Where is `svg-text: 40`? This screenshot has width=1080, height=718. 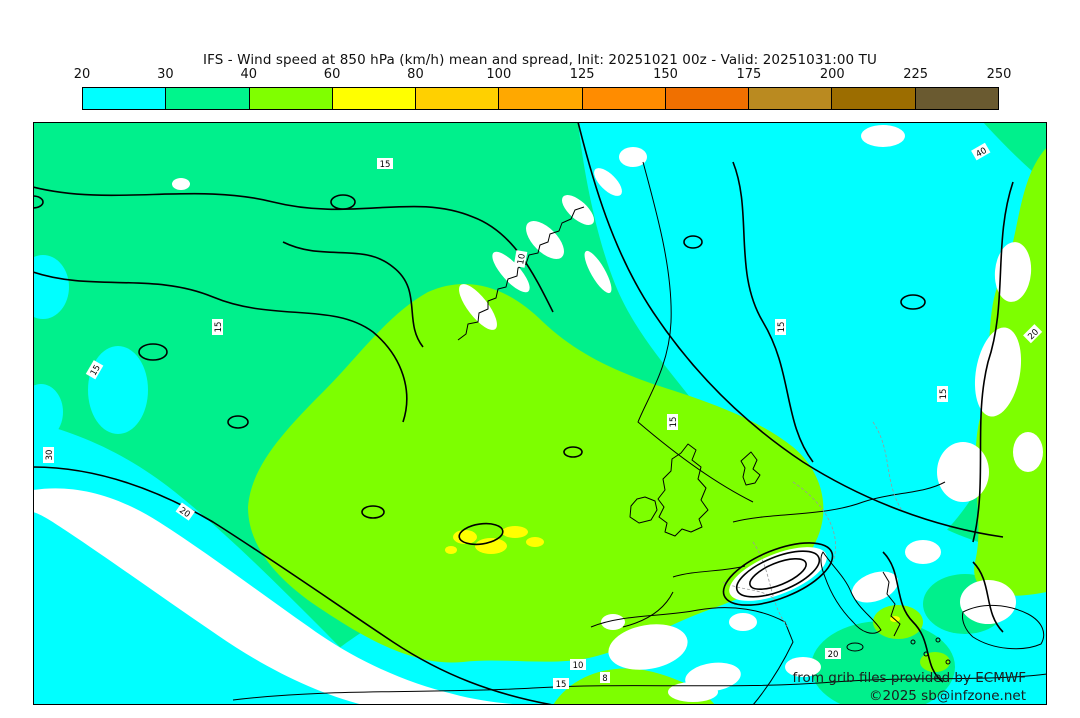 svg-text: 40 is located at coordinates (981, 153).